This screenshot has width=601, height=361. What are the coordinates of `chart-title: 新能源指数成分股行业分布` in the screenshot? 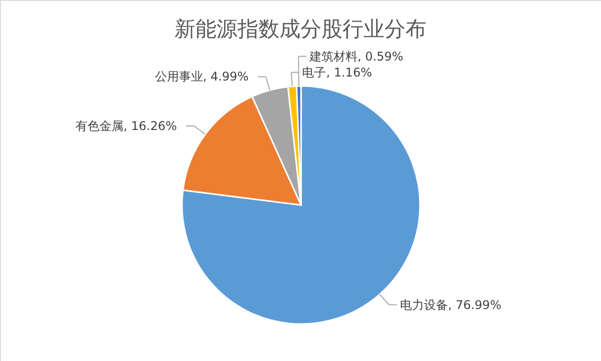 It's located at (300, 29).